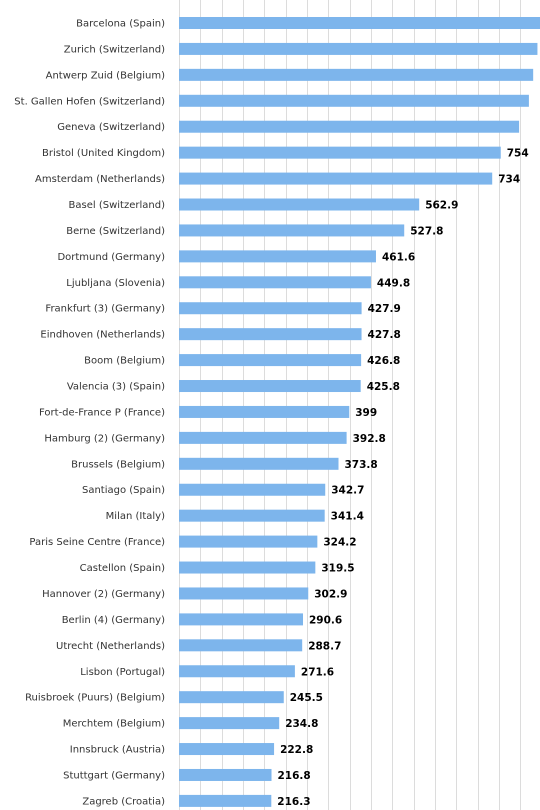 This screenshot has height=810, width=540. Describe the element at coordinates (102, 335) in the screenshot. I see `category-label: Eindhoven (Netherlands)` at that location.